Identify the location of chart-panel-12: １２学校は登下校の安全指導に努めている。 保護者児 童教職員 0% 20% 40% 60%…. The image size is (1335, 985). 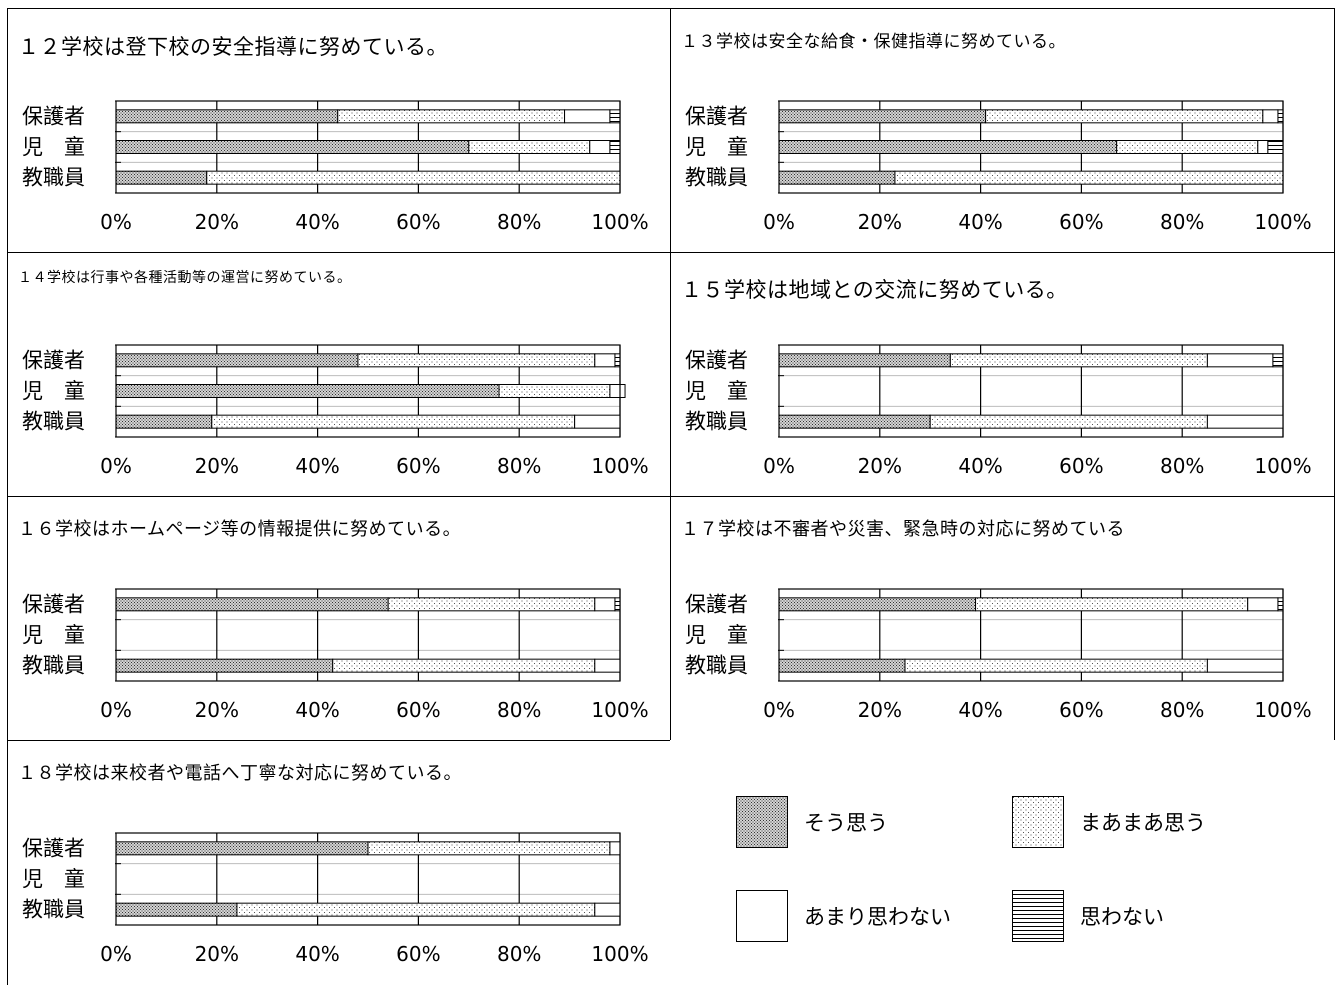
(338, 130).